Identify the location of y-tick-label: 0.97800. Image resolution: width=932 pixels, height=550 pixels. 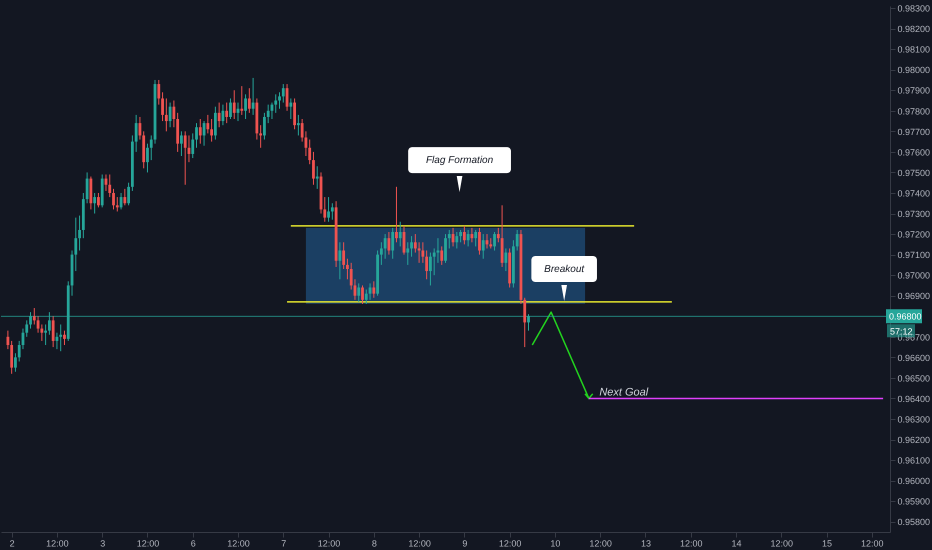
(914, 111).